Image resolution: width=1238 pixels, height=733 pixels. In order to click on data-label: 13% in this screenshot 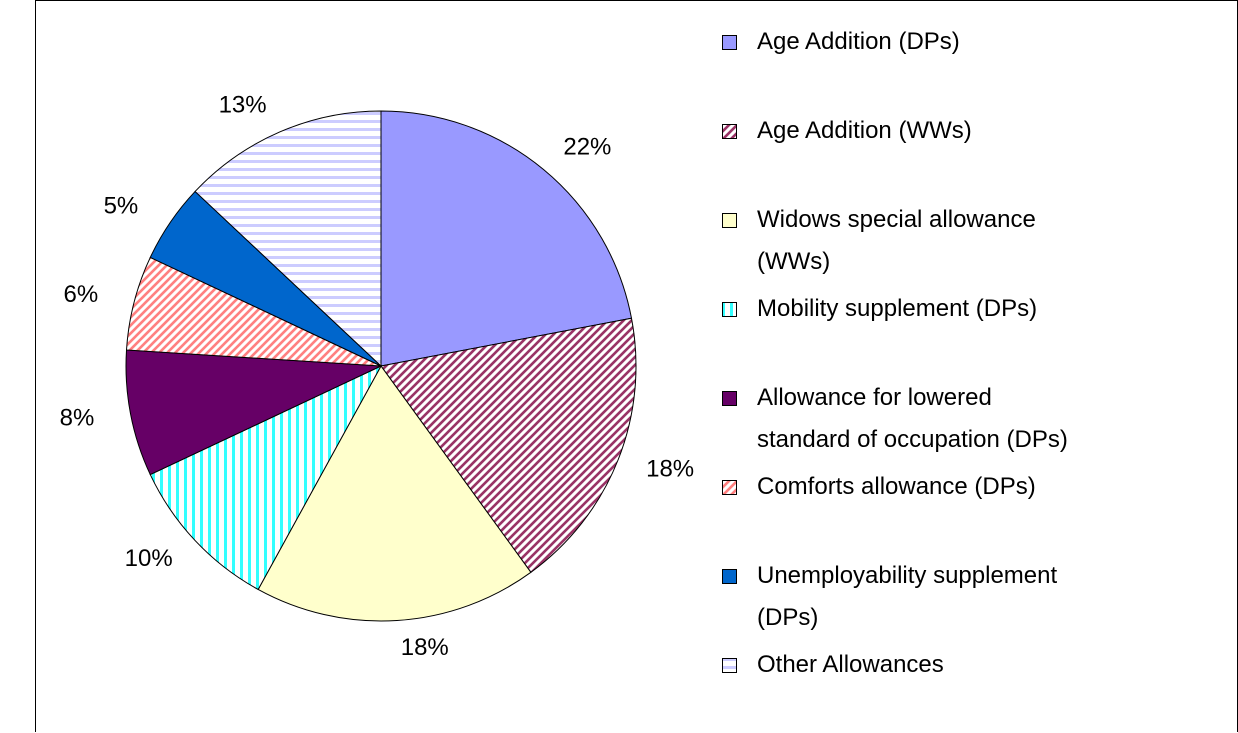, I will do `click(243, 105)`.